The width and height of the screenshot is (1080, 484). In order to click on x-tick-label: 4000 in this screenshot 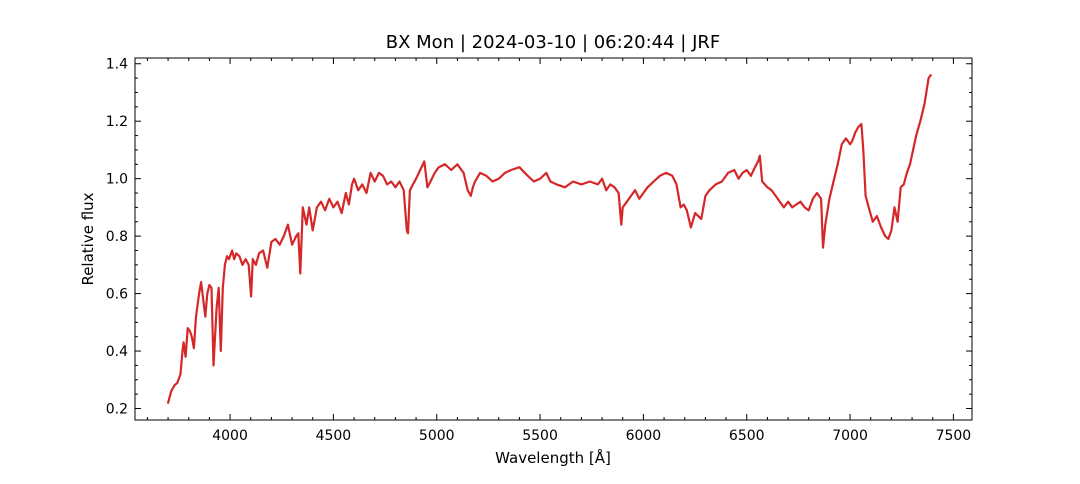, I will do `click(230, 436)`.